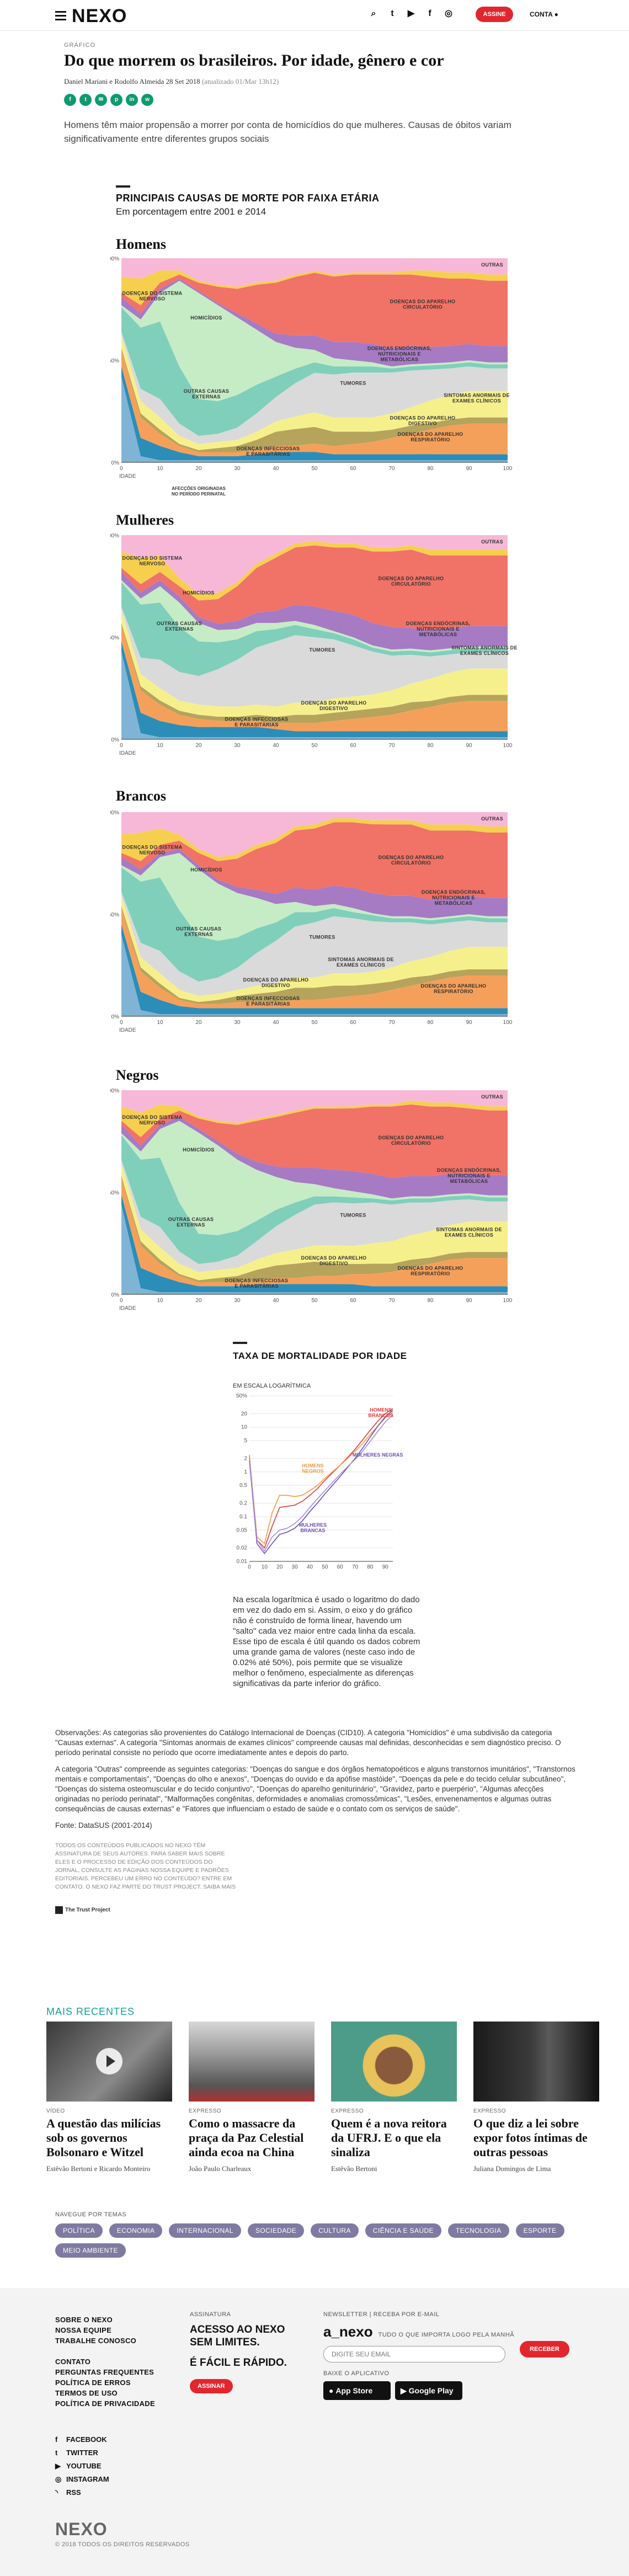  What do you see at coordinates (205, 2230) in the screenshot?
I see `theme-tag: INTERNACIONAL` at bounding box center [205, 2230].